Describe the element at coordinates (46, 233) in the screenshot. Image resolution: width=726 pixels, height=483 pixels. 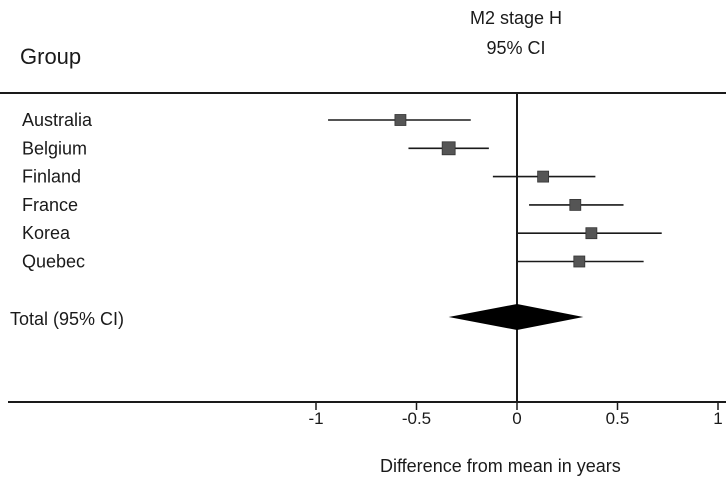
I see `study-label: Korea` at that location.